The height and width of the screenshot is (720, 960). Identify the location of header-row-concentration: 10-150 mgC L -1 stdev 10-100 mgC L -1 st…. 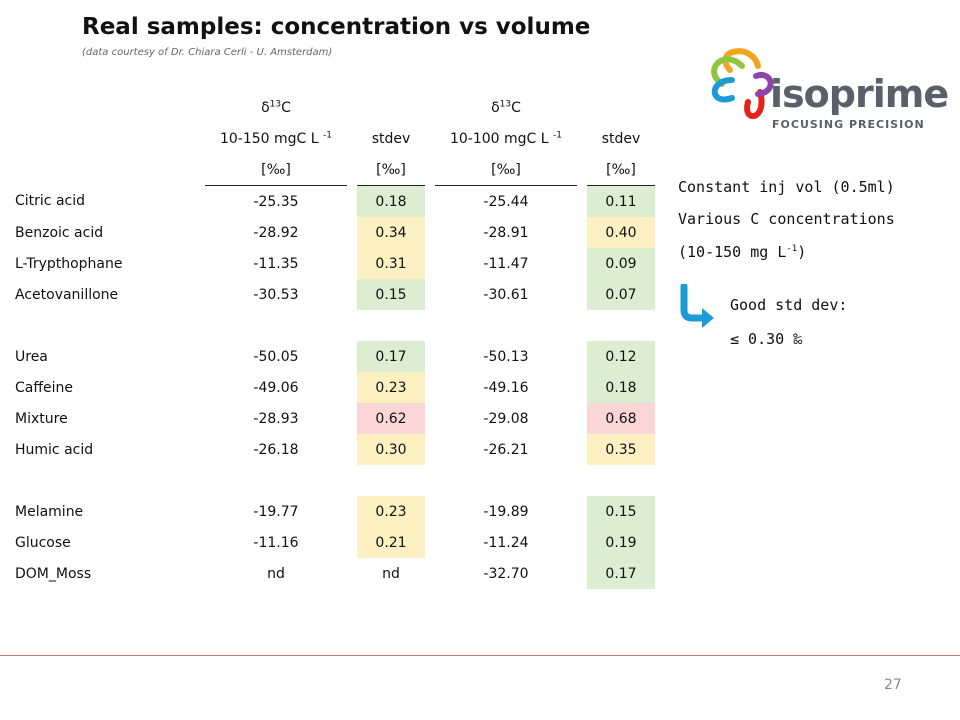
(335, 138).